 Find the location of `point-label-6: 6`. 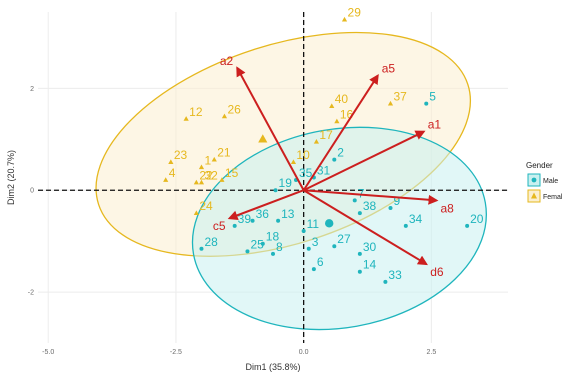

point-label-6: 6 is located at coordinates (320, 262).